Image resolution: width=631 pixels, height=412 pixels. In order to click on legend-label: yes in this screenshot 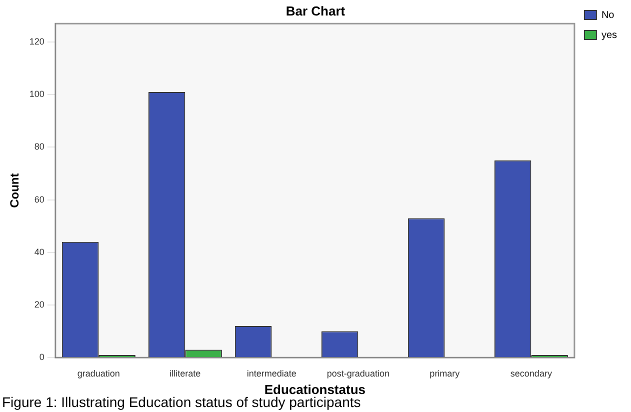, I will do `click(609, 35)`.